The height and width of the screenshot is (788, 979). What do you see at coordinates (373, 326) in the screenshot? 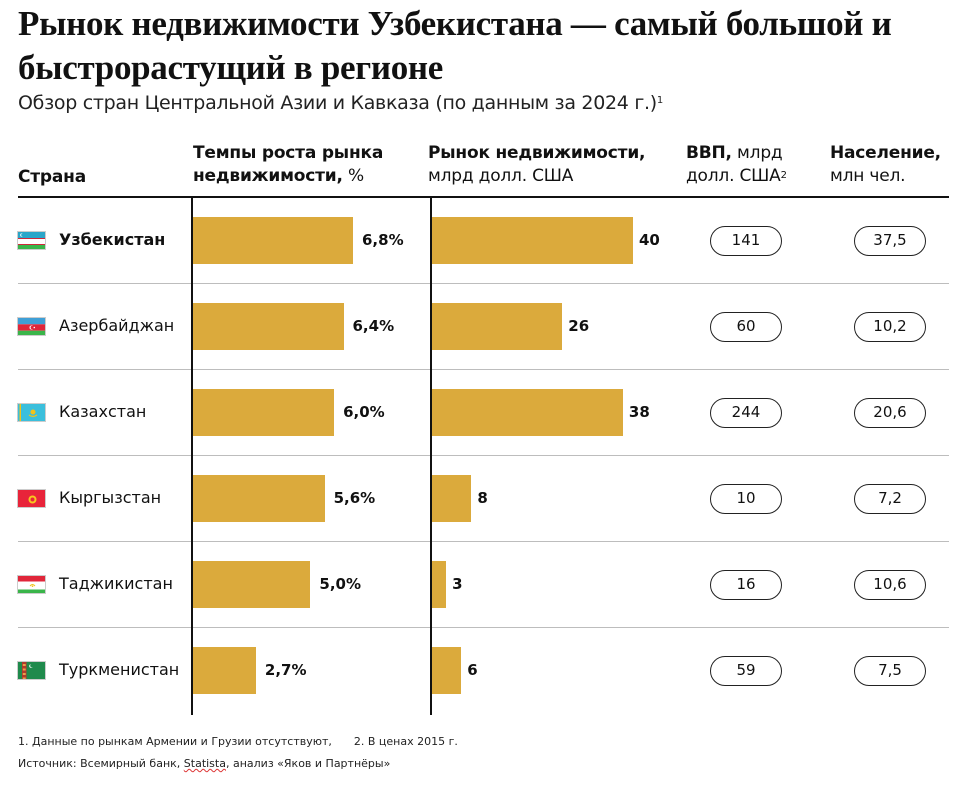
I see `growth-label: 6,4%` at bounding box center [373, 326].